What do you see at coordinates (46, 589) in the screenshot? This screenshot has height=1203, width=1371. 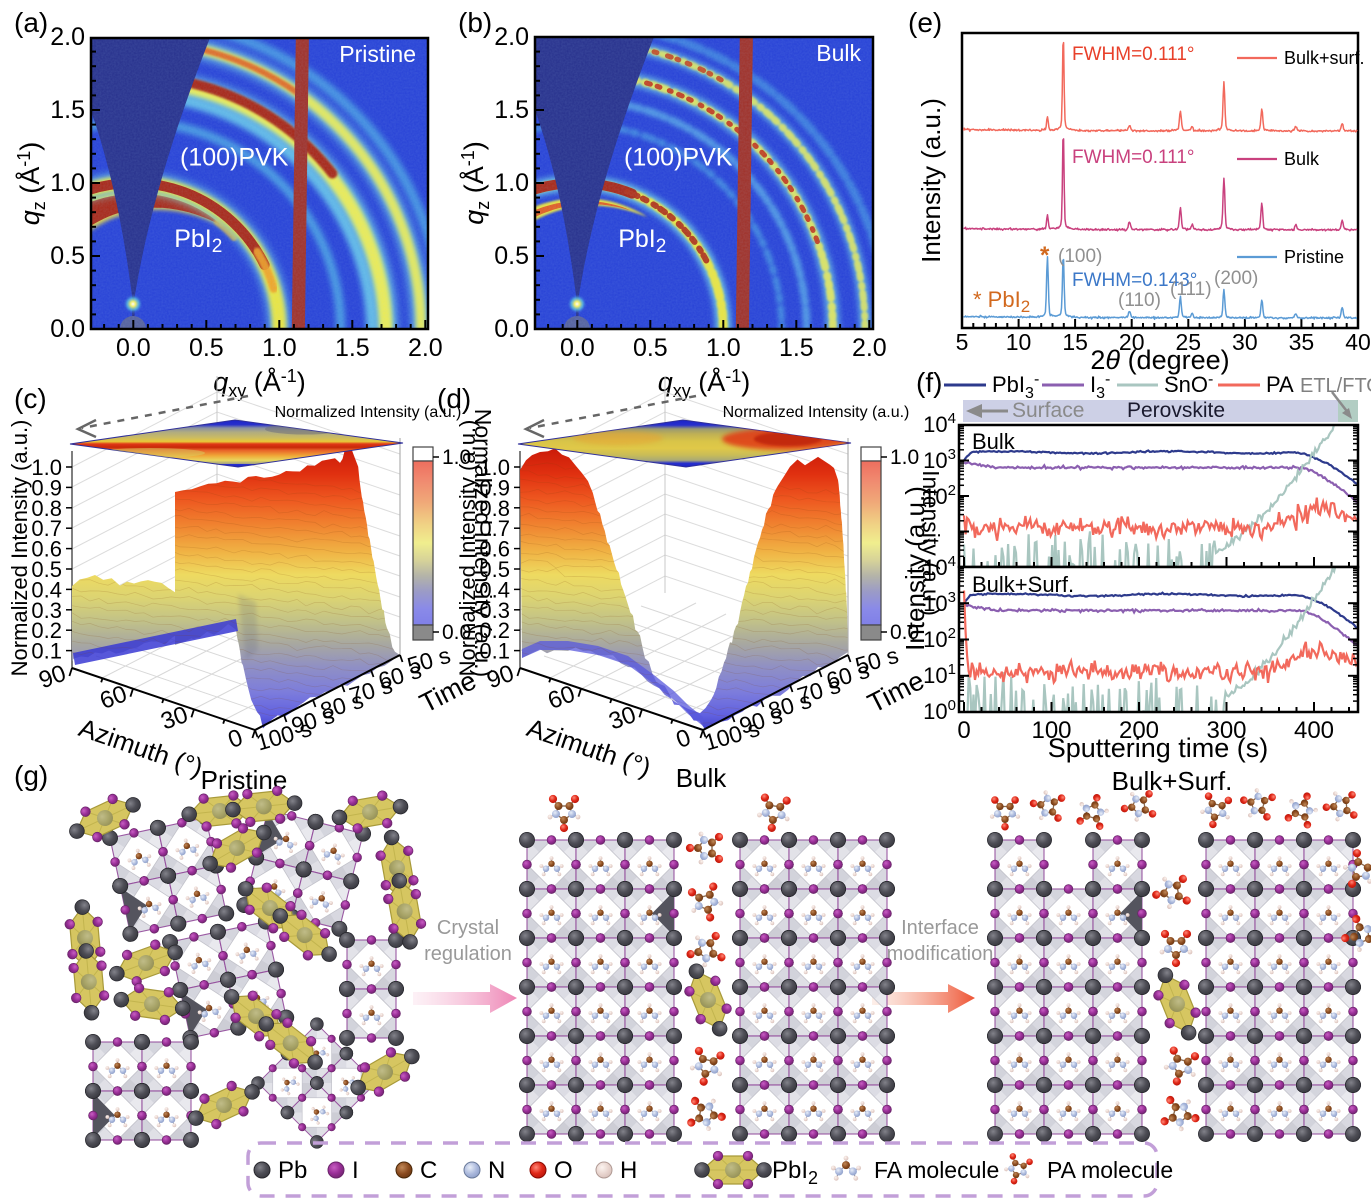 I see `svg-text: 0.4` at bounding box center [46, 589].